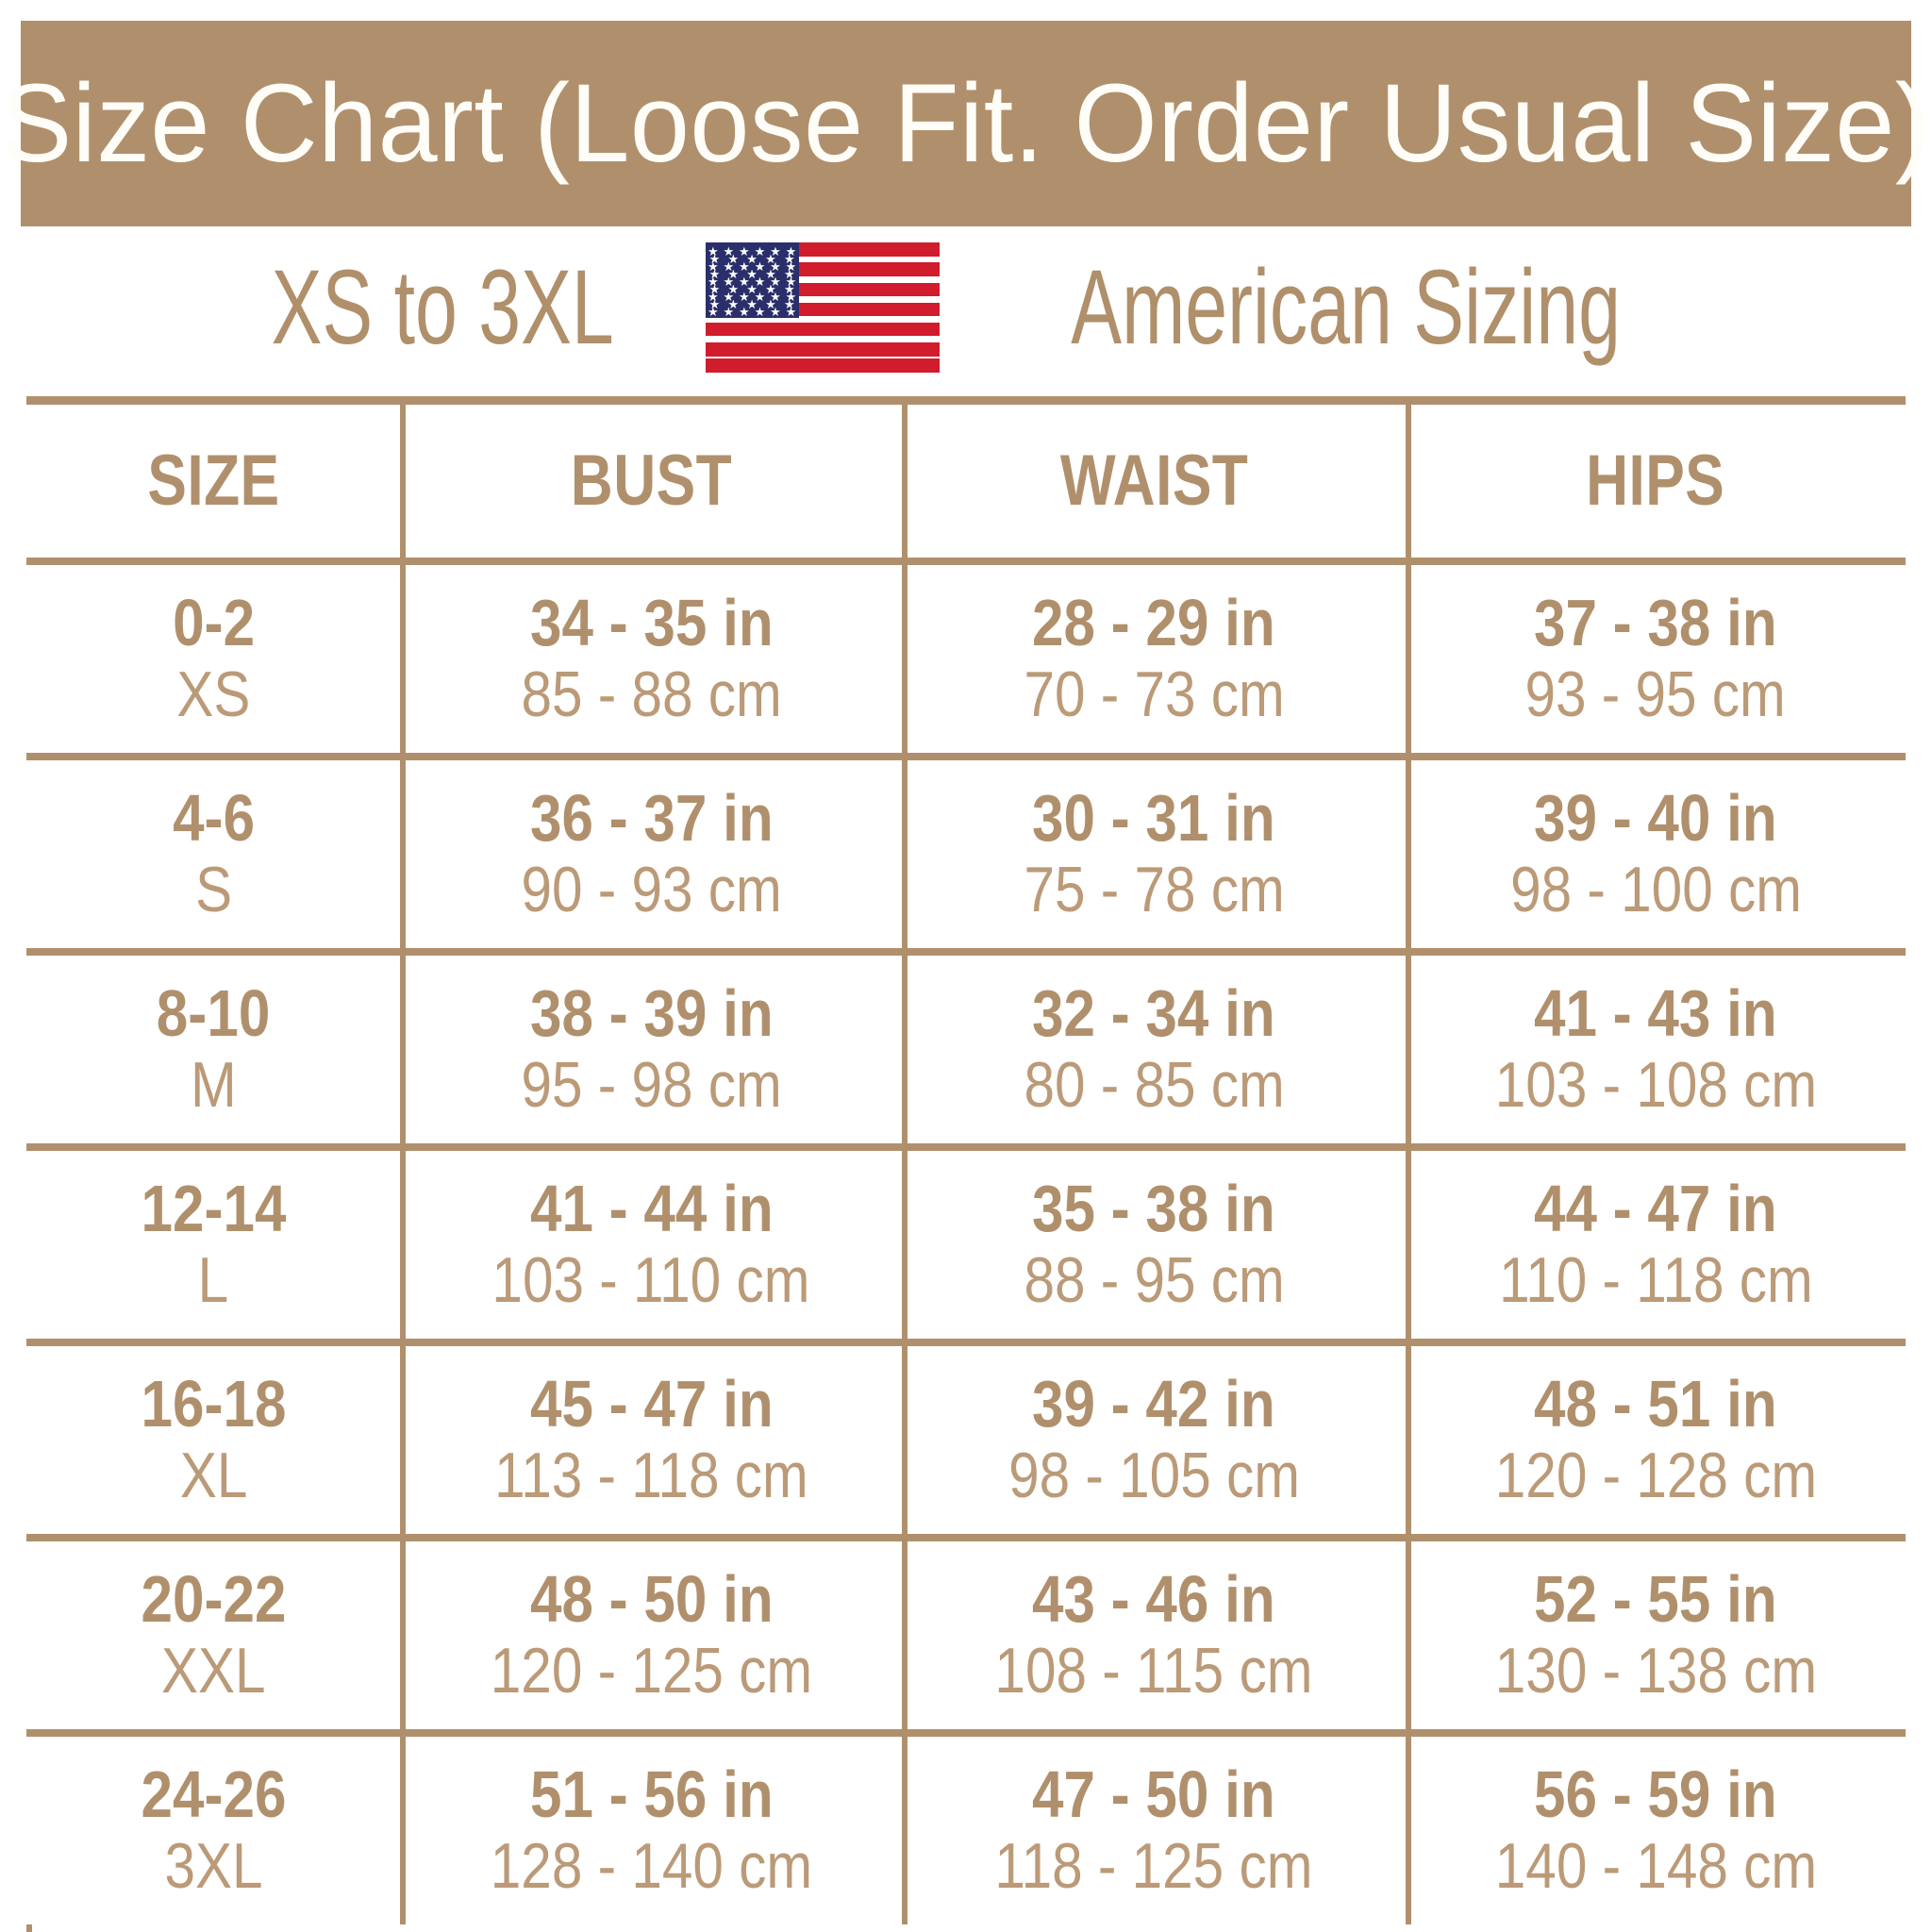 The width and height of the screenshot is (1932, 1932). I want to click on cell-hips: 39 - 40 in 98 - 100 cm, so click(1656, 854).